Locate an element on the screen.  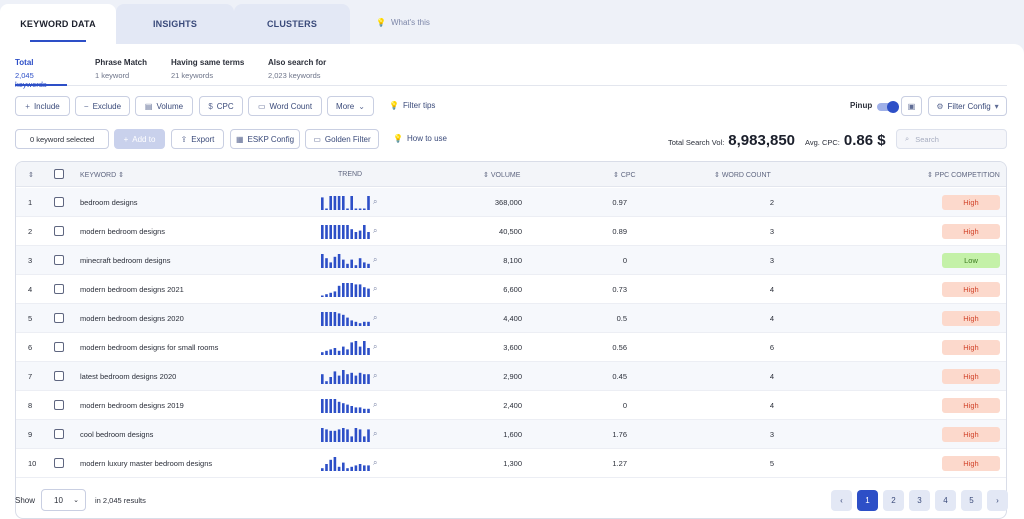
layout-button: ▣ is located at coordinates (911, 106).